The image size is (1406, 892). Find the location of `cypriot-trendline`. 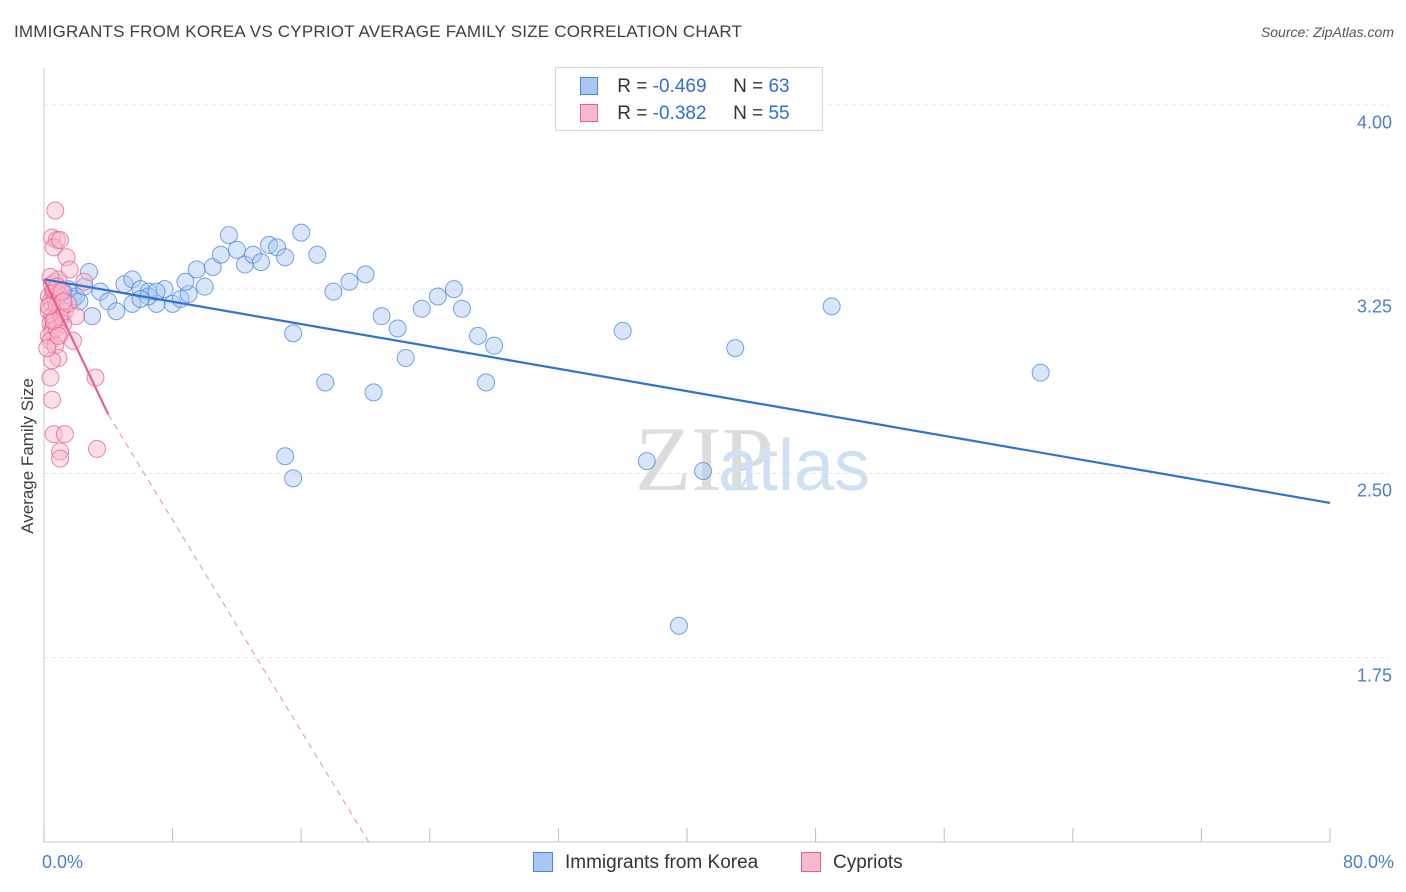

cypriot-trendline is located at coordinates (76, 346).